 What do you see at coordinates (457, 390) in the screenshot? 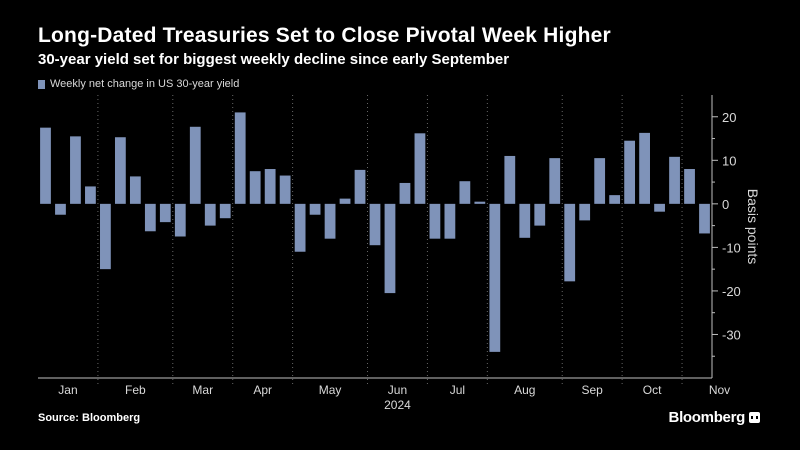
I see `x-tick-label: Jul` at bounding box center [457, 390].